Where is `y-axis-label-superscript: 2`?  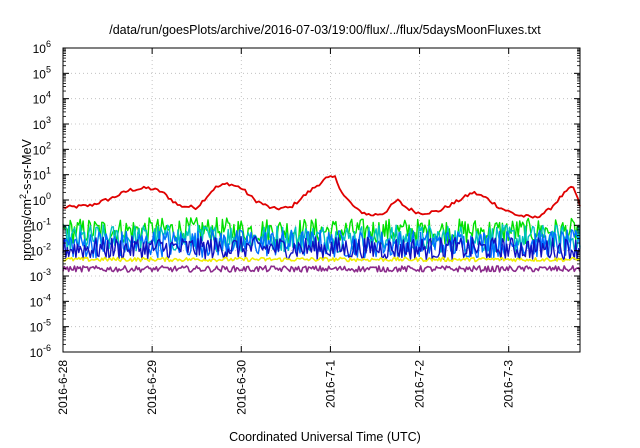
y-axis-label-superscript: 2 is located at coordinates (23, 196).